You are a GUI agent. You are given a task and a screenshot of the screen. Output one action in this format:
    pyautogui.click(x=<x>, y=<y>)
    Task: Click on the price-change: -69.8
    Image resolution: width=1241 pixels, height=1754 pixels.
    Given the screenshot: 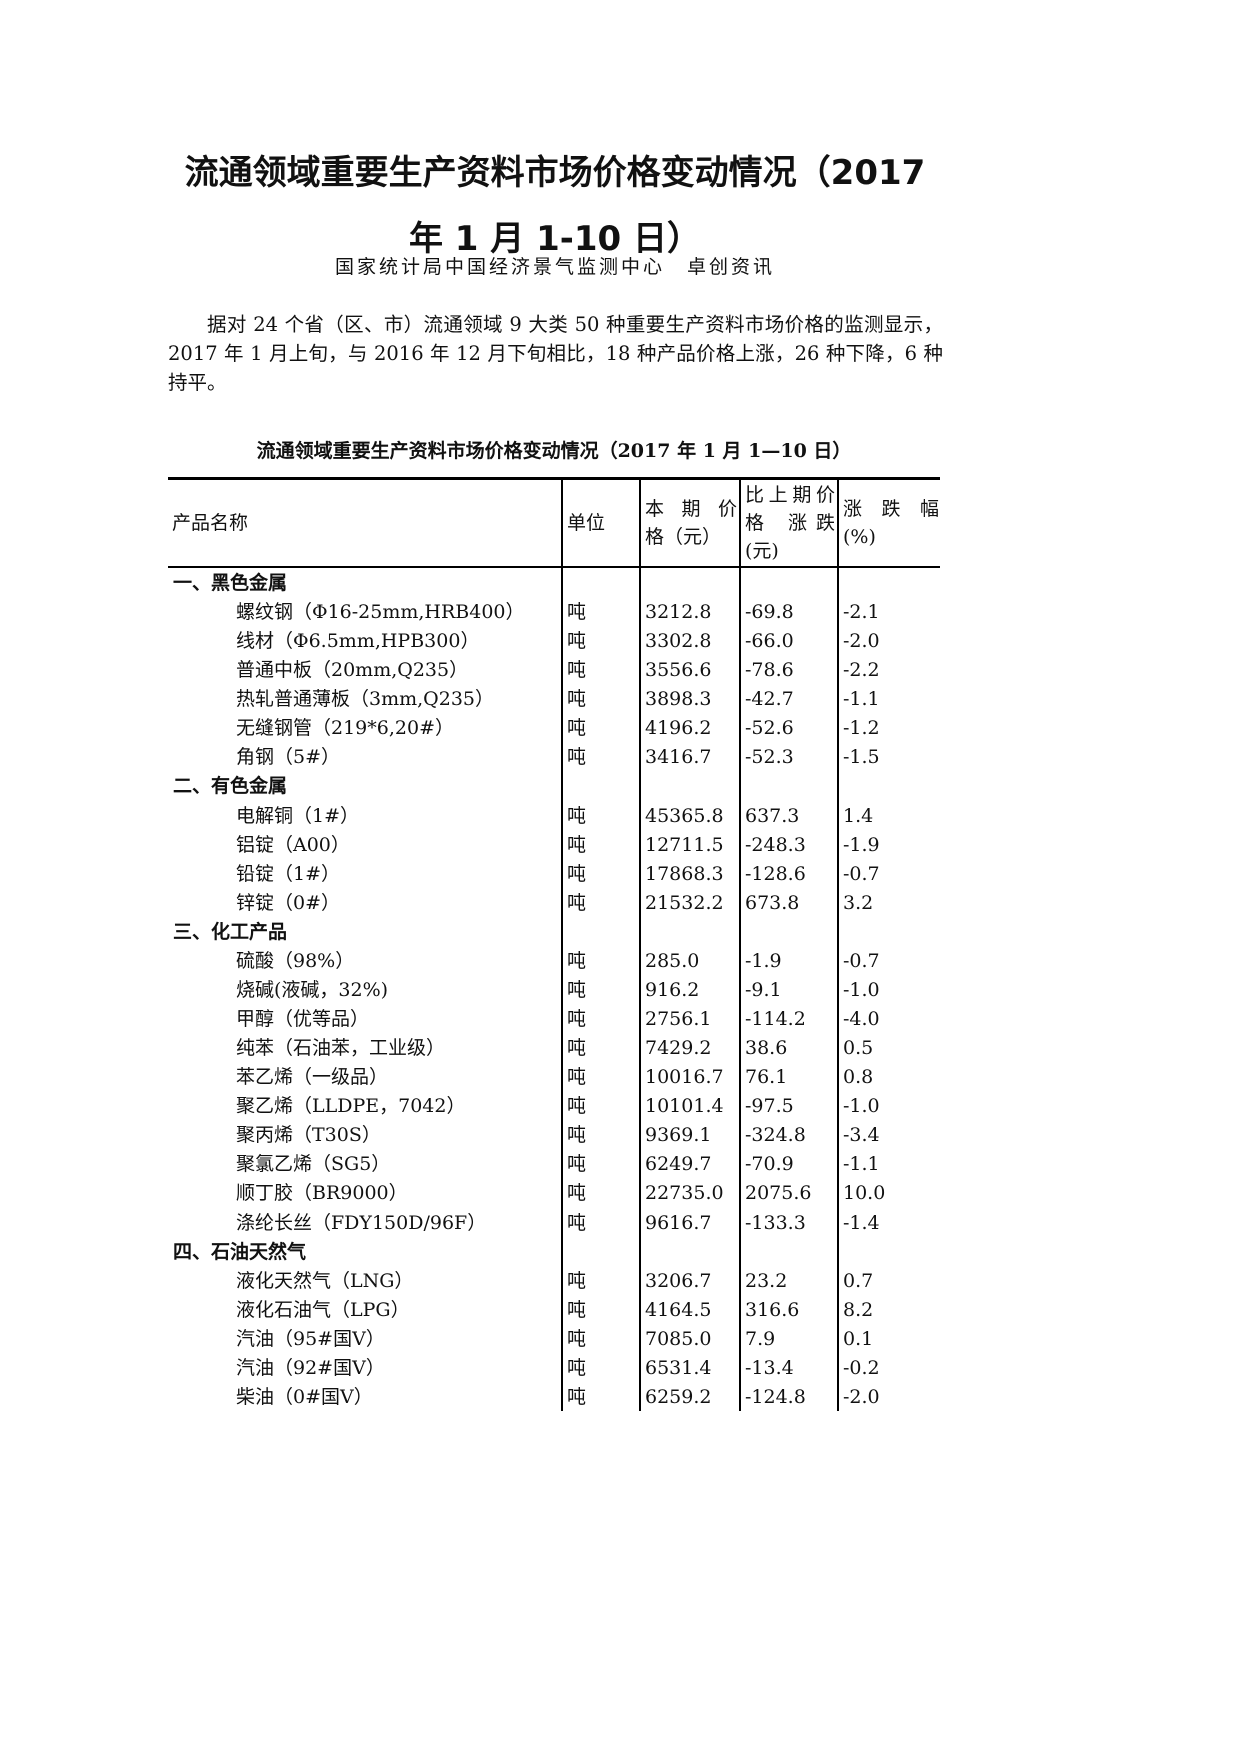 What is the action you would take?
    pyautogui.click(x=769, y=612)
    